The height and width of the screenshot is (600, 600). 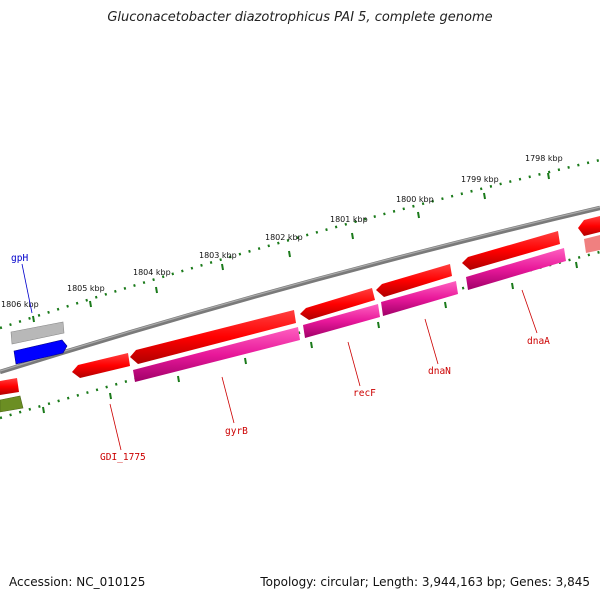 What do you see at coordinates (415, 199) in the screenshot?
I see `kbp-label: 1800 kbp` at bounding box center [415, 199].